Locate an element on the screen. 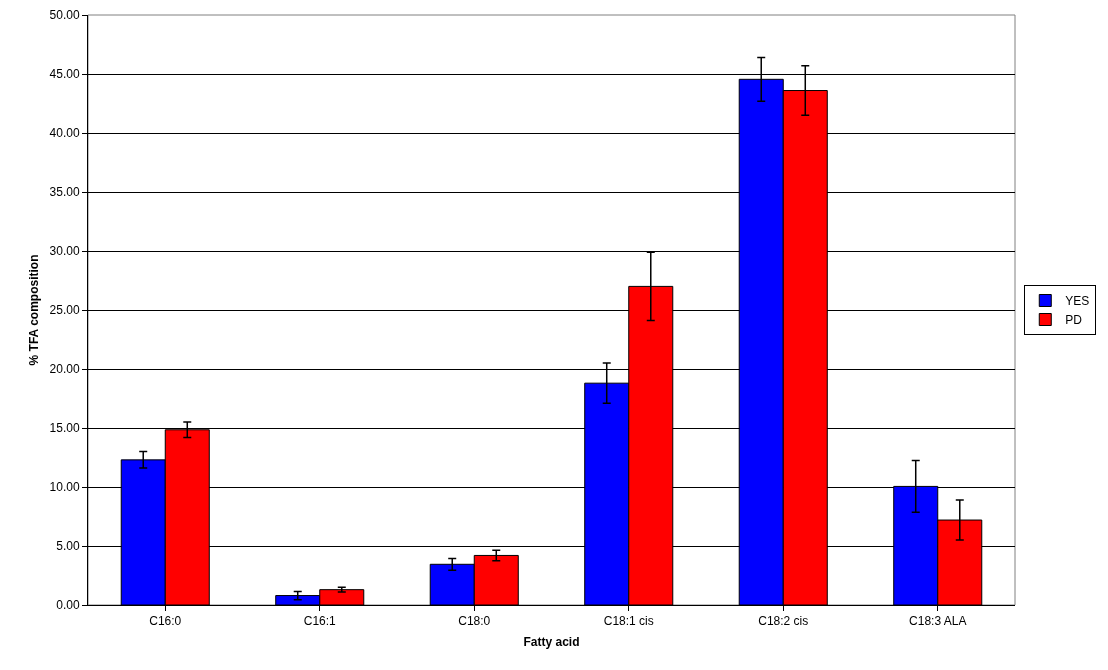 The image size is (1108, 670). y-tick-label: 50.00 is located at coordinates (64, 15).